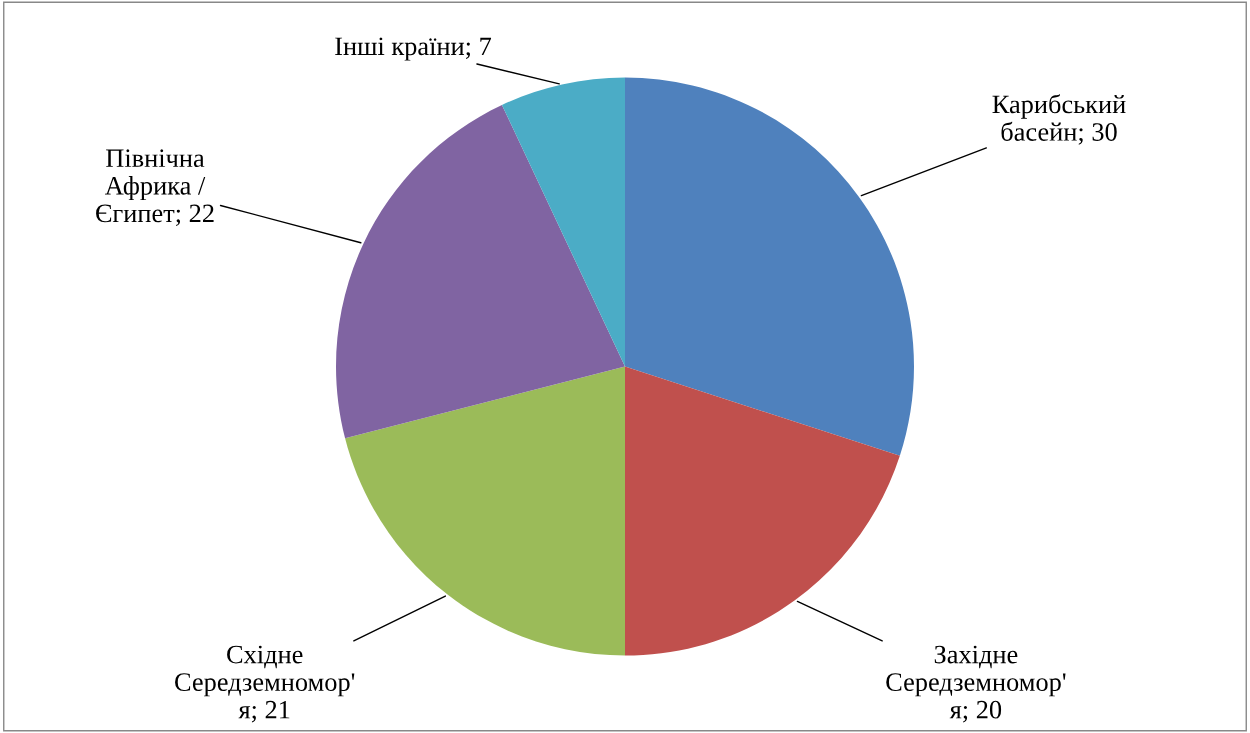 The height and width of the screenshot is (733, 1250). Describe the element at coordinates (1059, 119) in the screenshot. I see `slice-label: Карибський басейн; 30` at that location.